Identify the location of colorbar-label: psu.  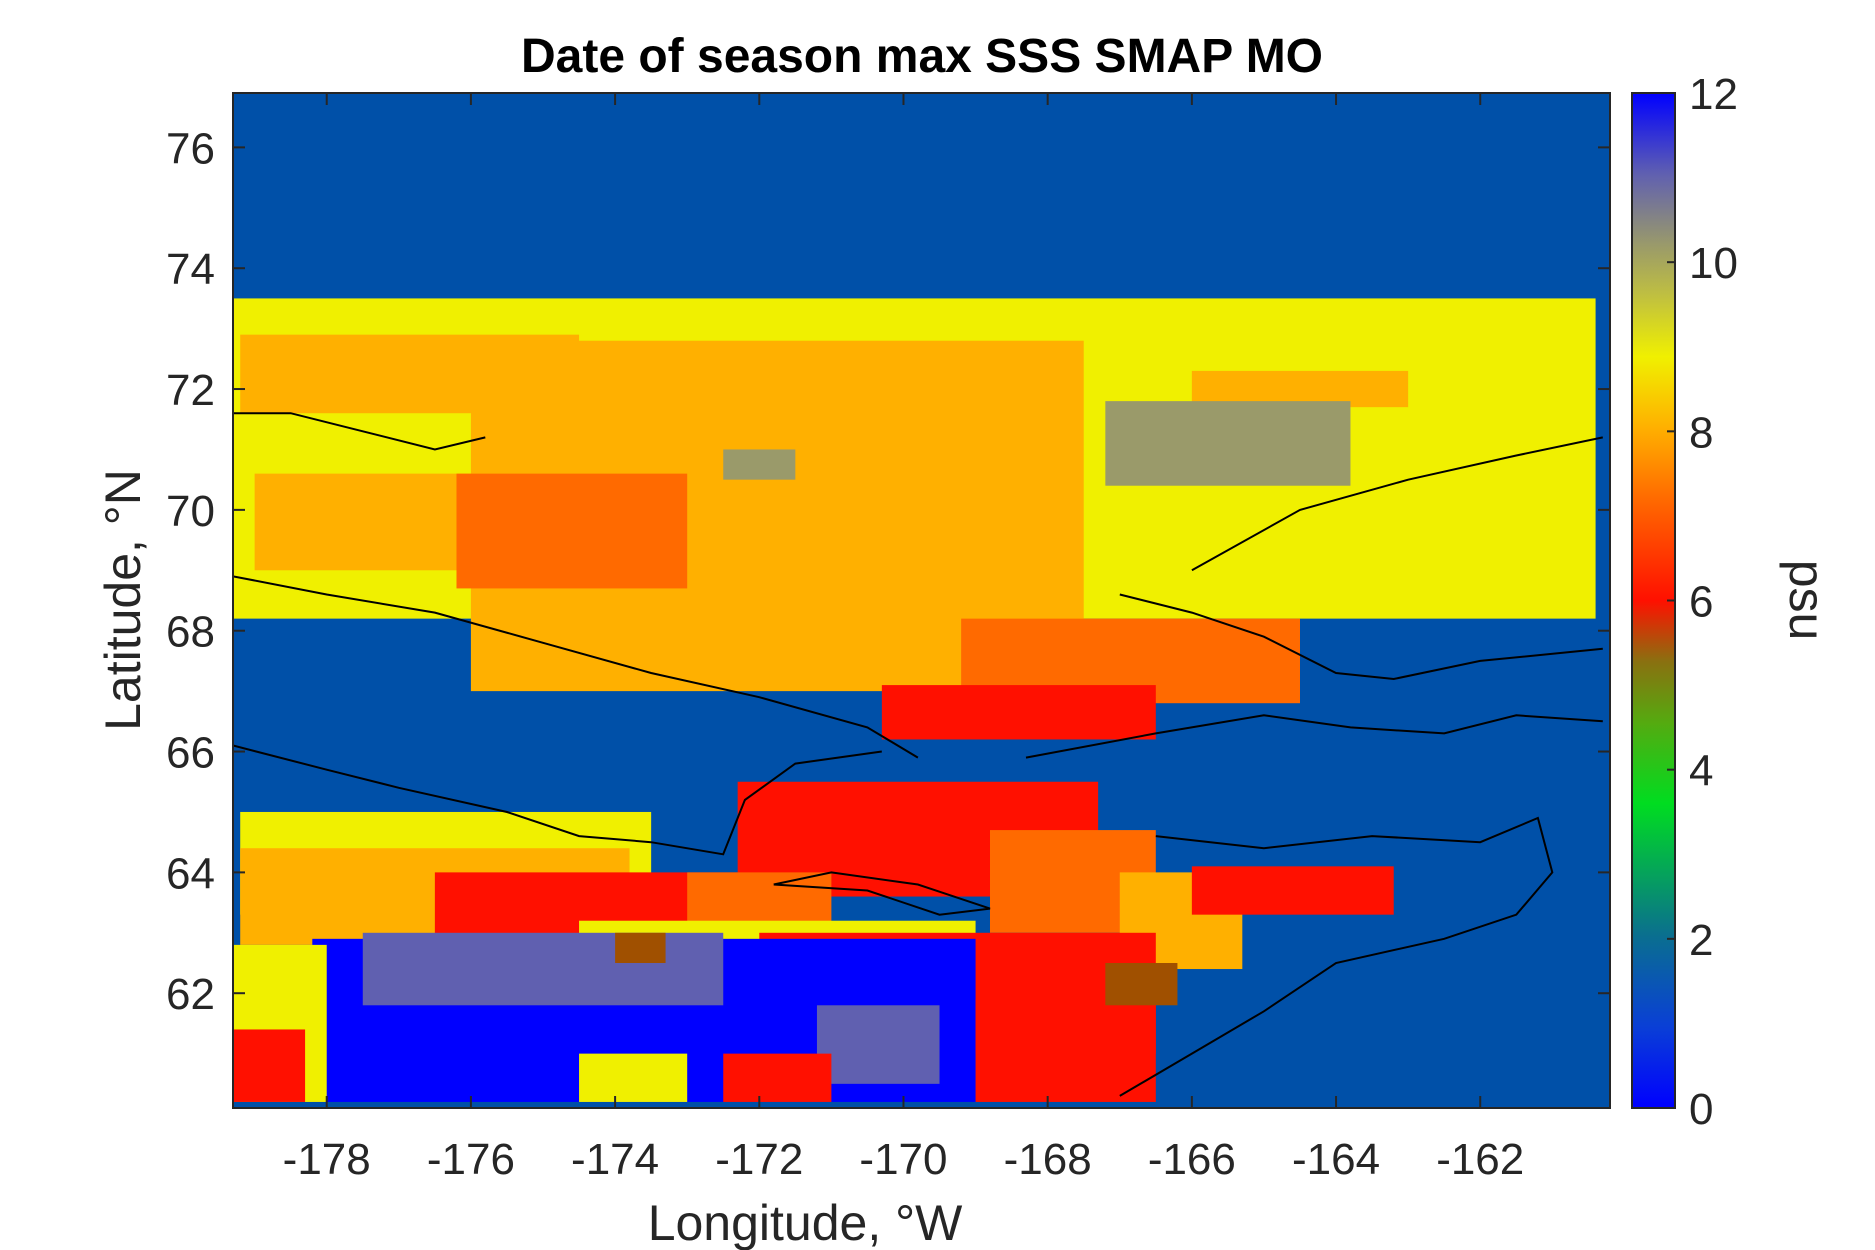
(1807, 600).